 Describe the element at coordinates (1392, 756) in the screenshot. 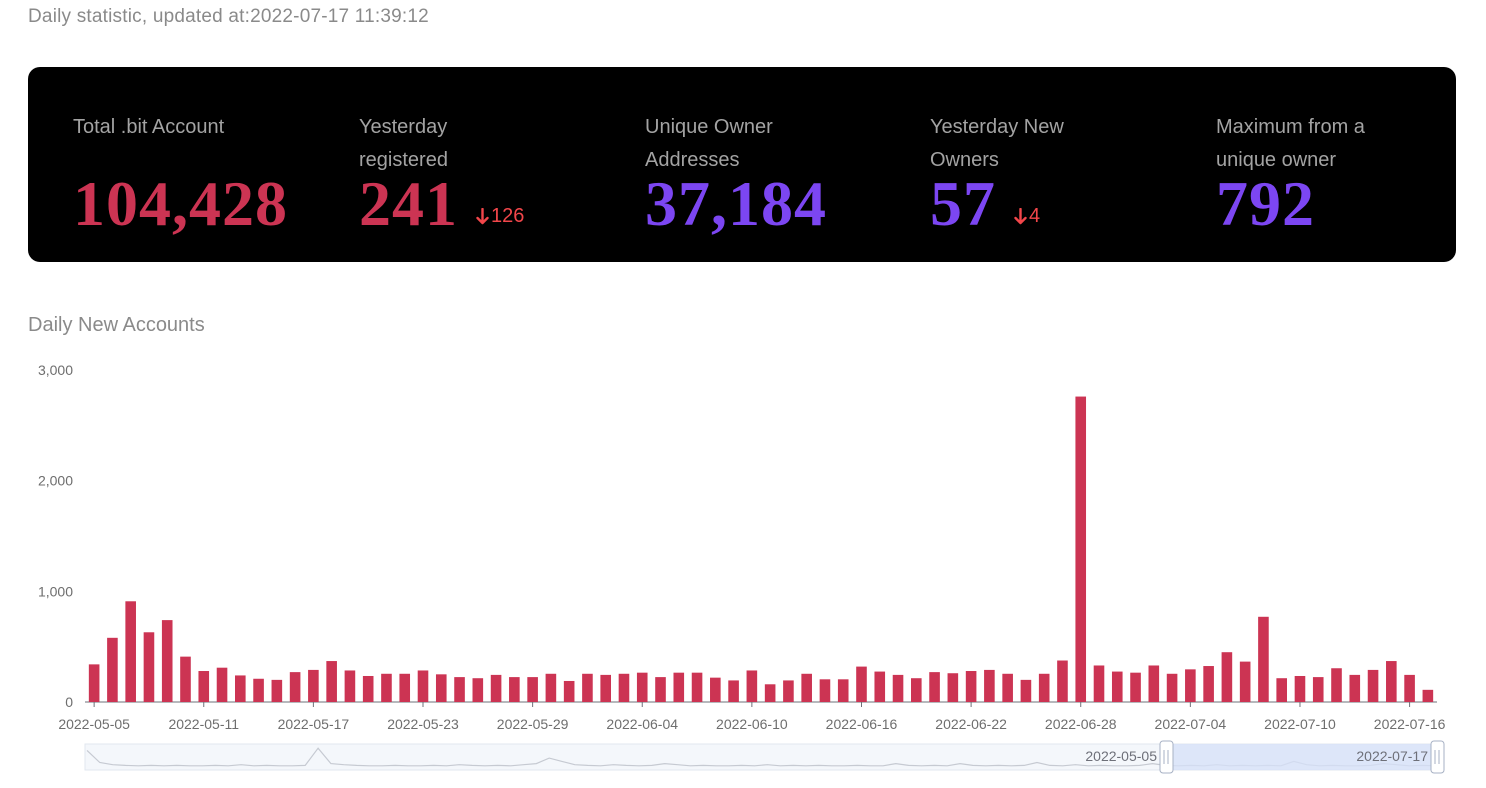

I see `zoom-end-label: 2022-07-17` at that location.